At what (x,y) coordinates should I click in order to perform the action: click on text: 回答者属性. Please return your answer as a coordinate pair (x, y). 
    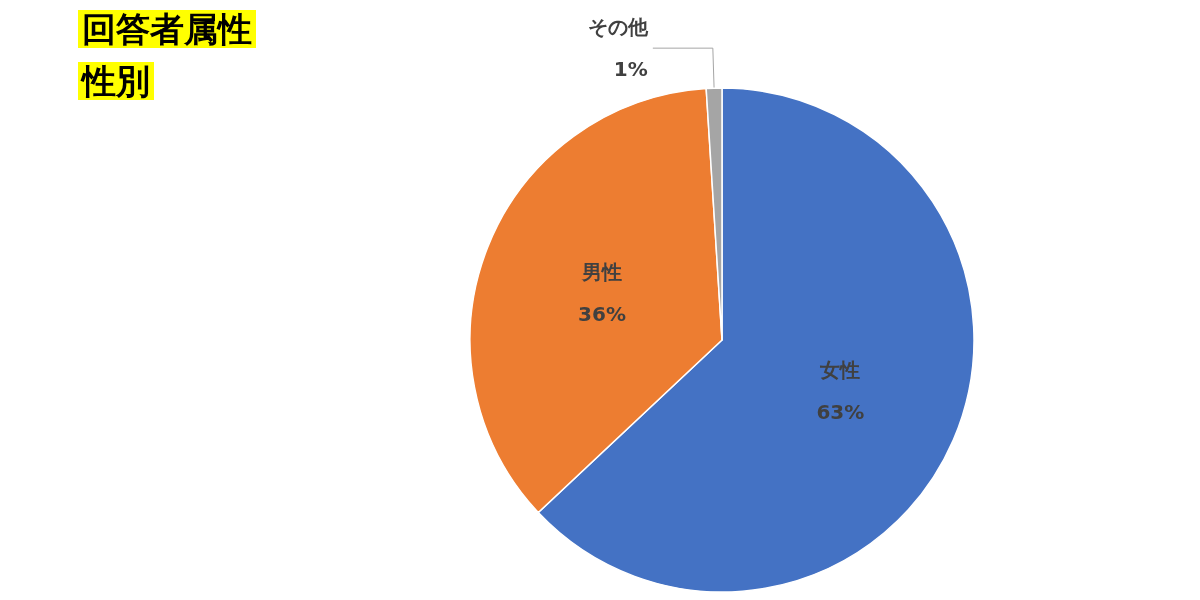
    Looking at the image, I should click on (167, 29).